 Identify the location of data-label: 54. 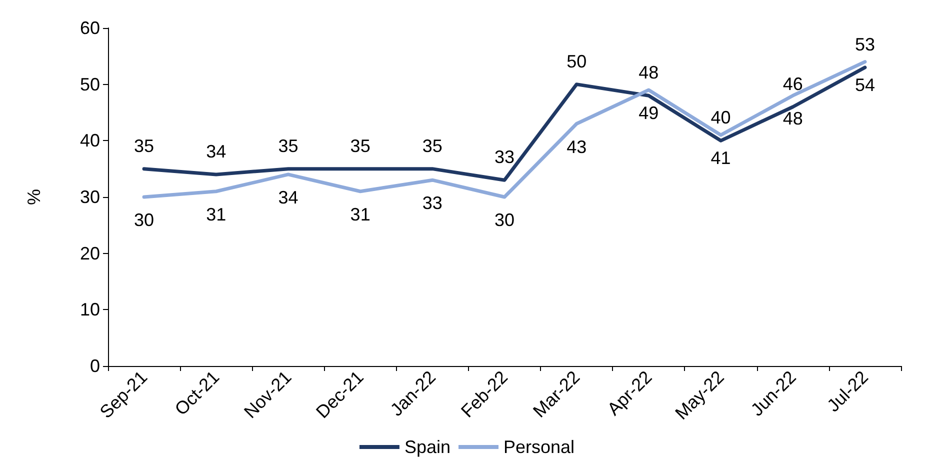
(864, 84).